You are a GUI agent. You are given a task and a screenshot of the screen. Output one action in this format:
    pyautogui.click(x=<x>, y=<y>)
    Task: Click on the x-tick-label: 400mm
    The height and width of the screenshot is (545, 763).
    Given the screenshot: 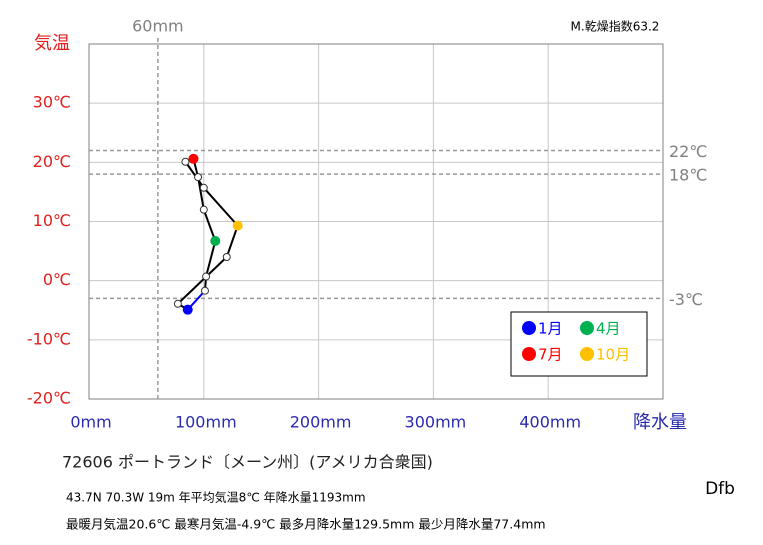 What is the action you would take?
    pyautogui.click(x=550, y=422)
    